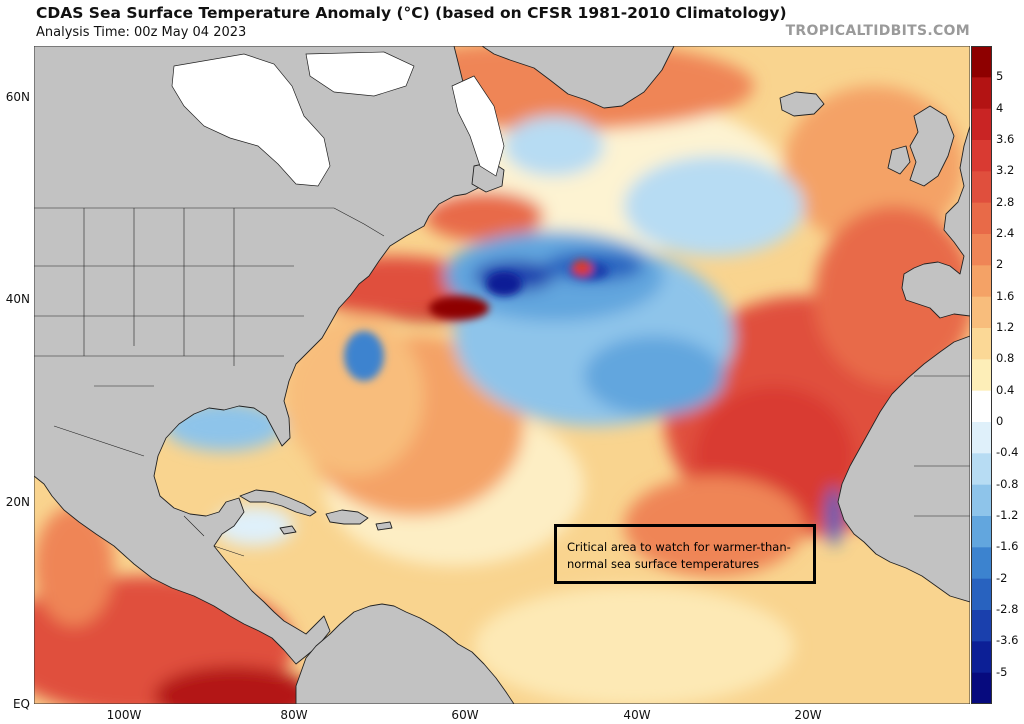  I want to click on colorbar-label: -2, so click(1002, 577).